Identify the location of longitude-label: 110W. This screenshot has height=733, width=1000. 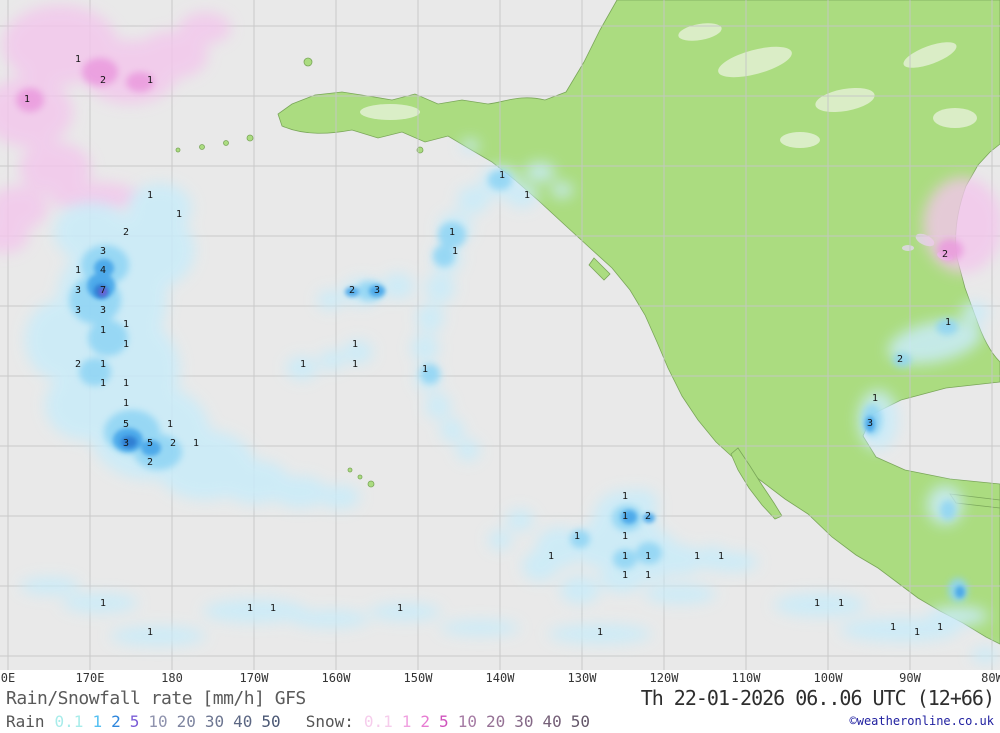
(746, 678).